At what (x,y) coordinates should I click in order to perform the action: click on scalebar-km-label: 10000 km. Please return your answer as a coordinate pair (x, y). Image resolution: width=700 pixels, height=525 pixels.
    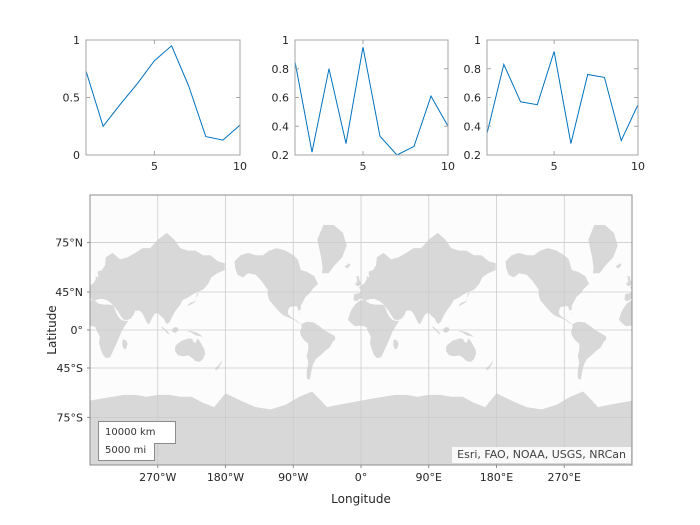
    Looking at the image, I should click on (130, 432).